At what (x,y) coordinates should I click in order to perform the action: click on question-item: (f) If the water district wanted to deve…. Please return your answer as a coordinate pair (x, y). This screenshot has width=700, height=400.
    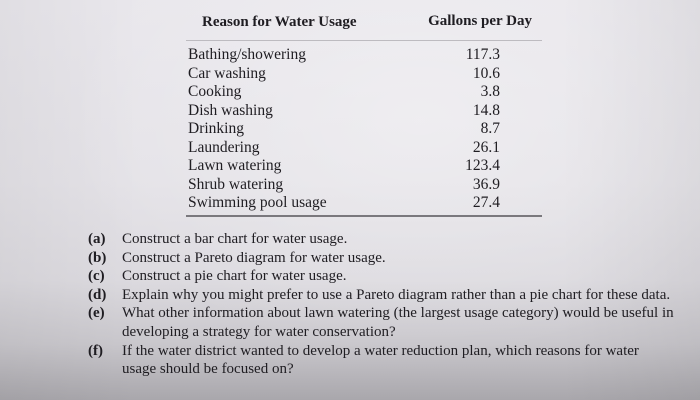
    Looking at the image, I should click on (382, 360).